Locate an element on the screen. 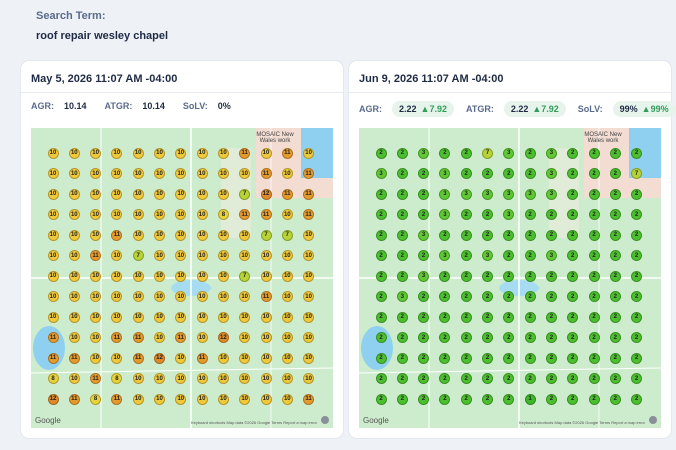 The image size is (676, 450). rank-pin: 8 is located at coordinates (117, 378).